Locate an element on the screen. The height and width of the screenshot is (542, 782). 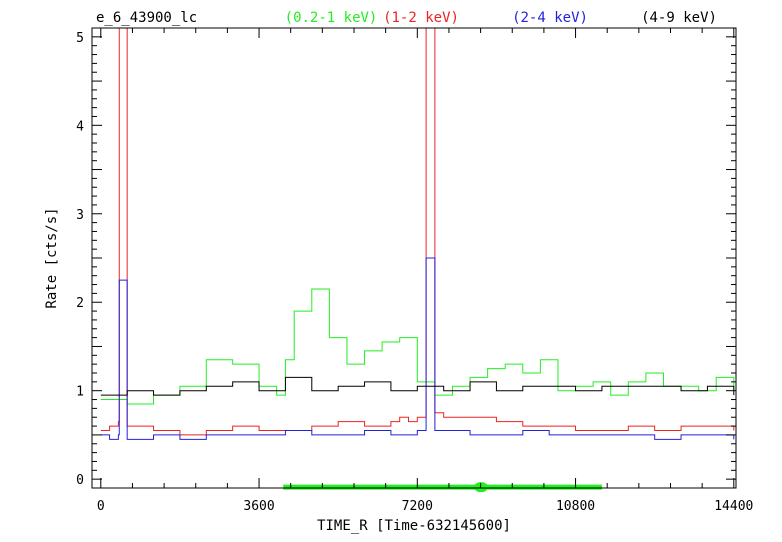
x-tick-label: 3600 is located at coordinates (258, 506).